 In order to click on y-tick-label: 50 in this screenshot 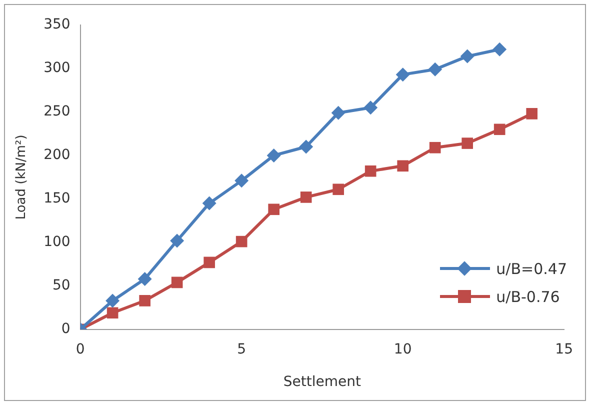, I will do `click(61, 286)`.